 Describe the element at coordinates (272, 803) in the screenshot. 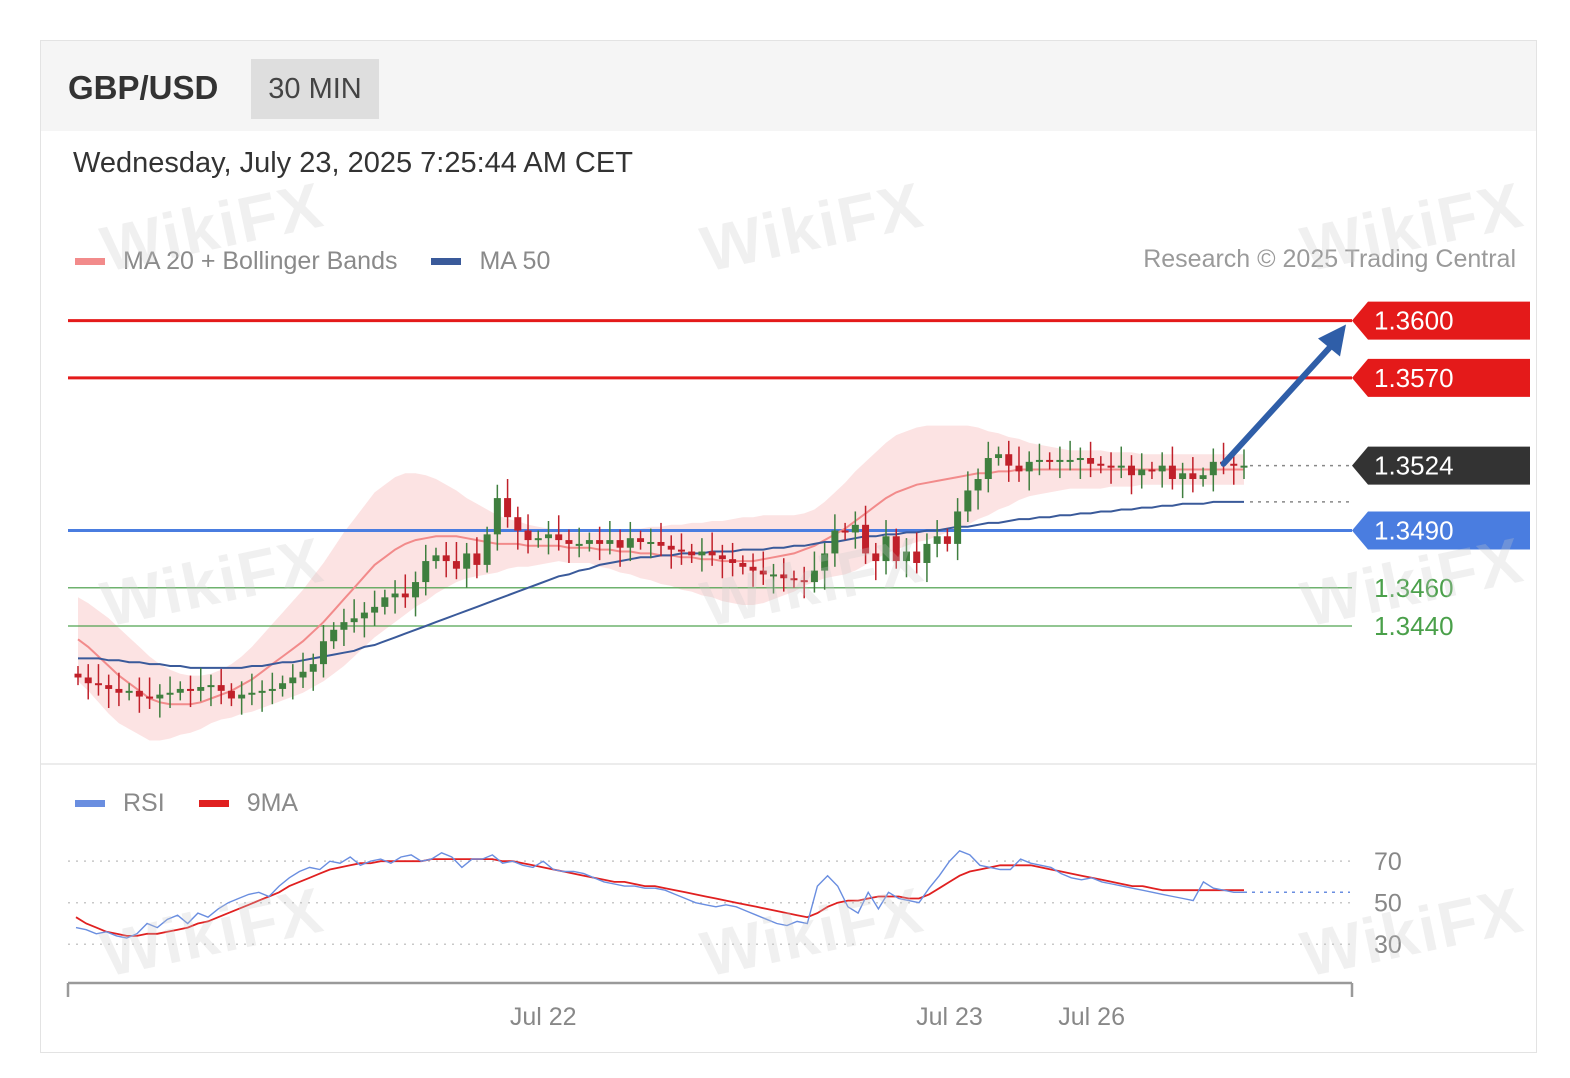

I see `rsi-ma-legend-label: 9MA` at that location.